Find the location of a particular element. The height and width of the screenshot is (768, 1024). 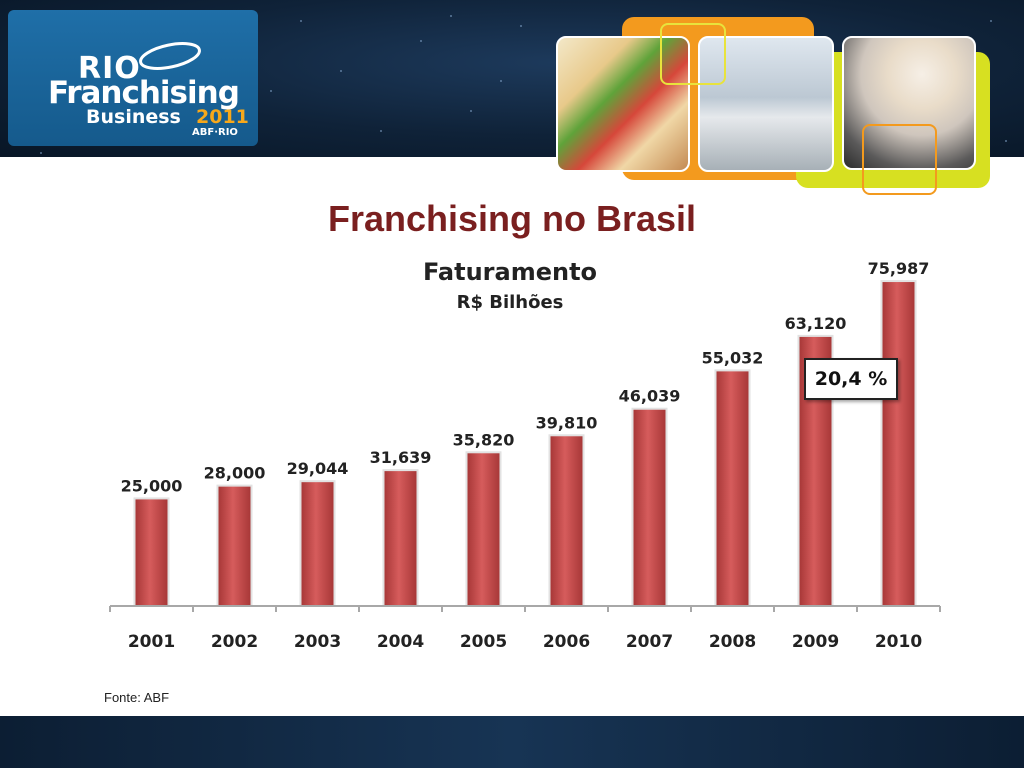

logo-business-text: Business is located at coordinates (133, 117).